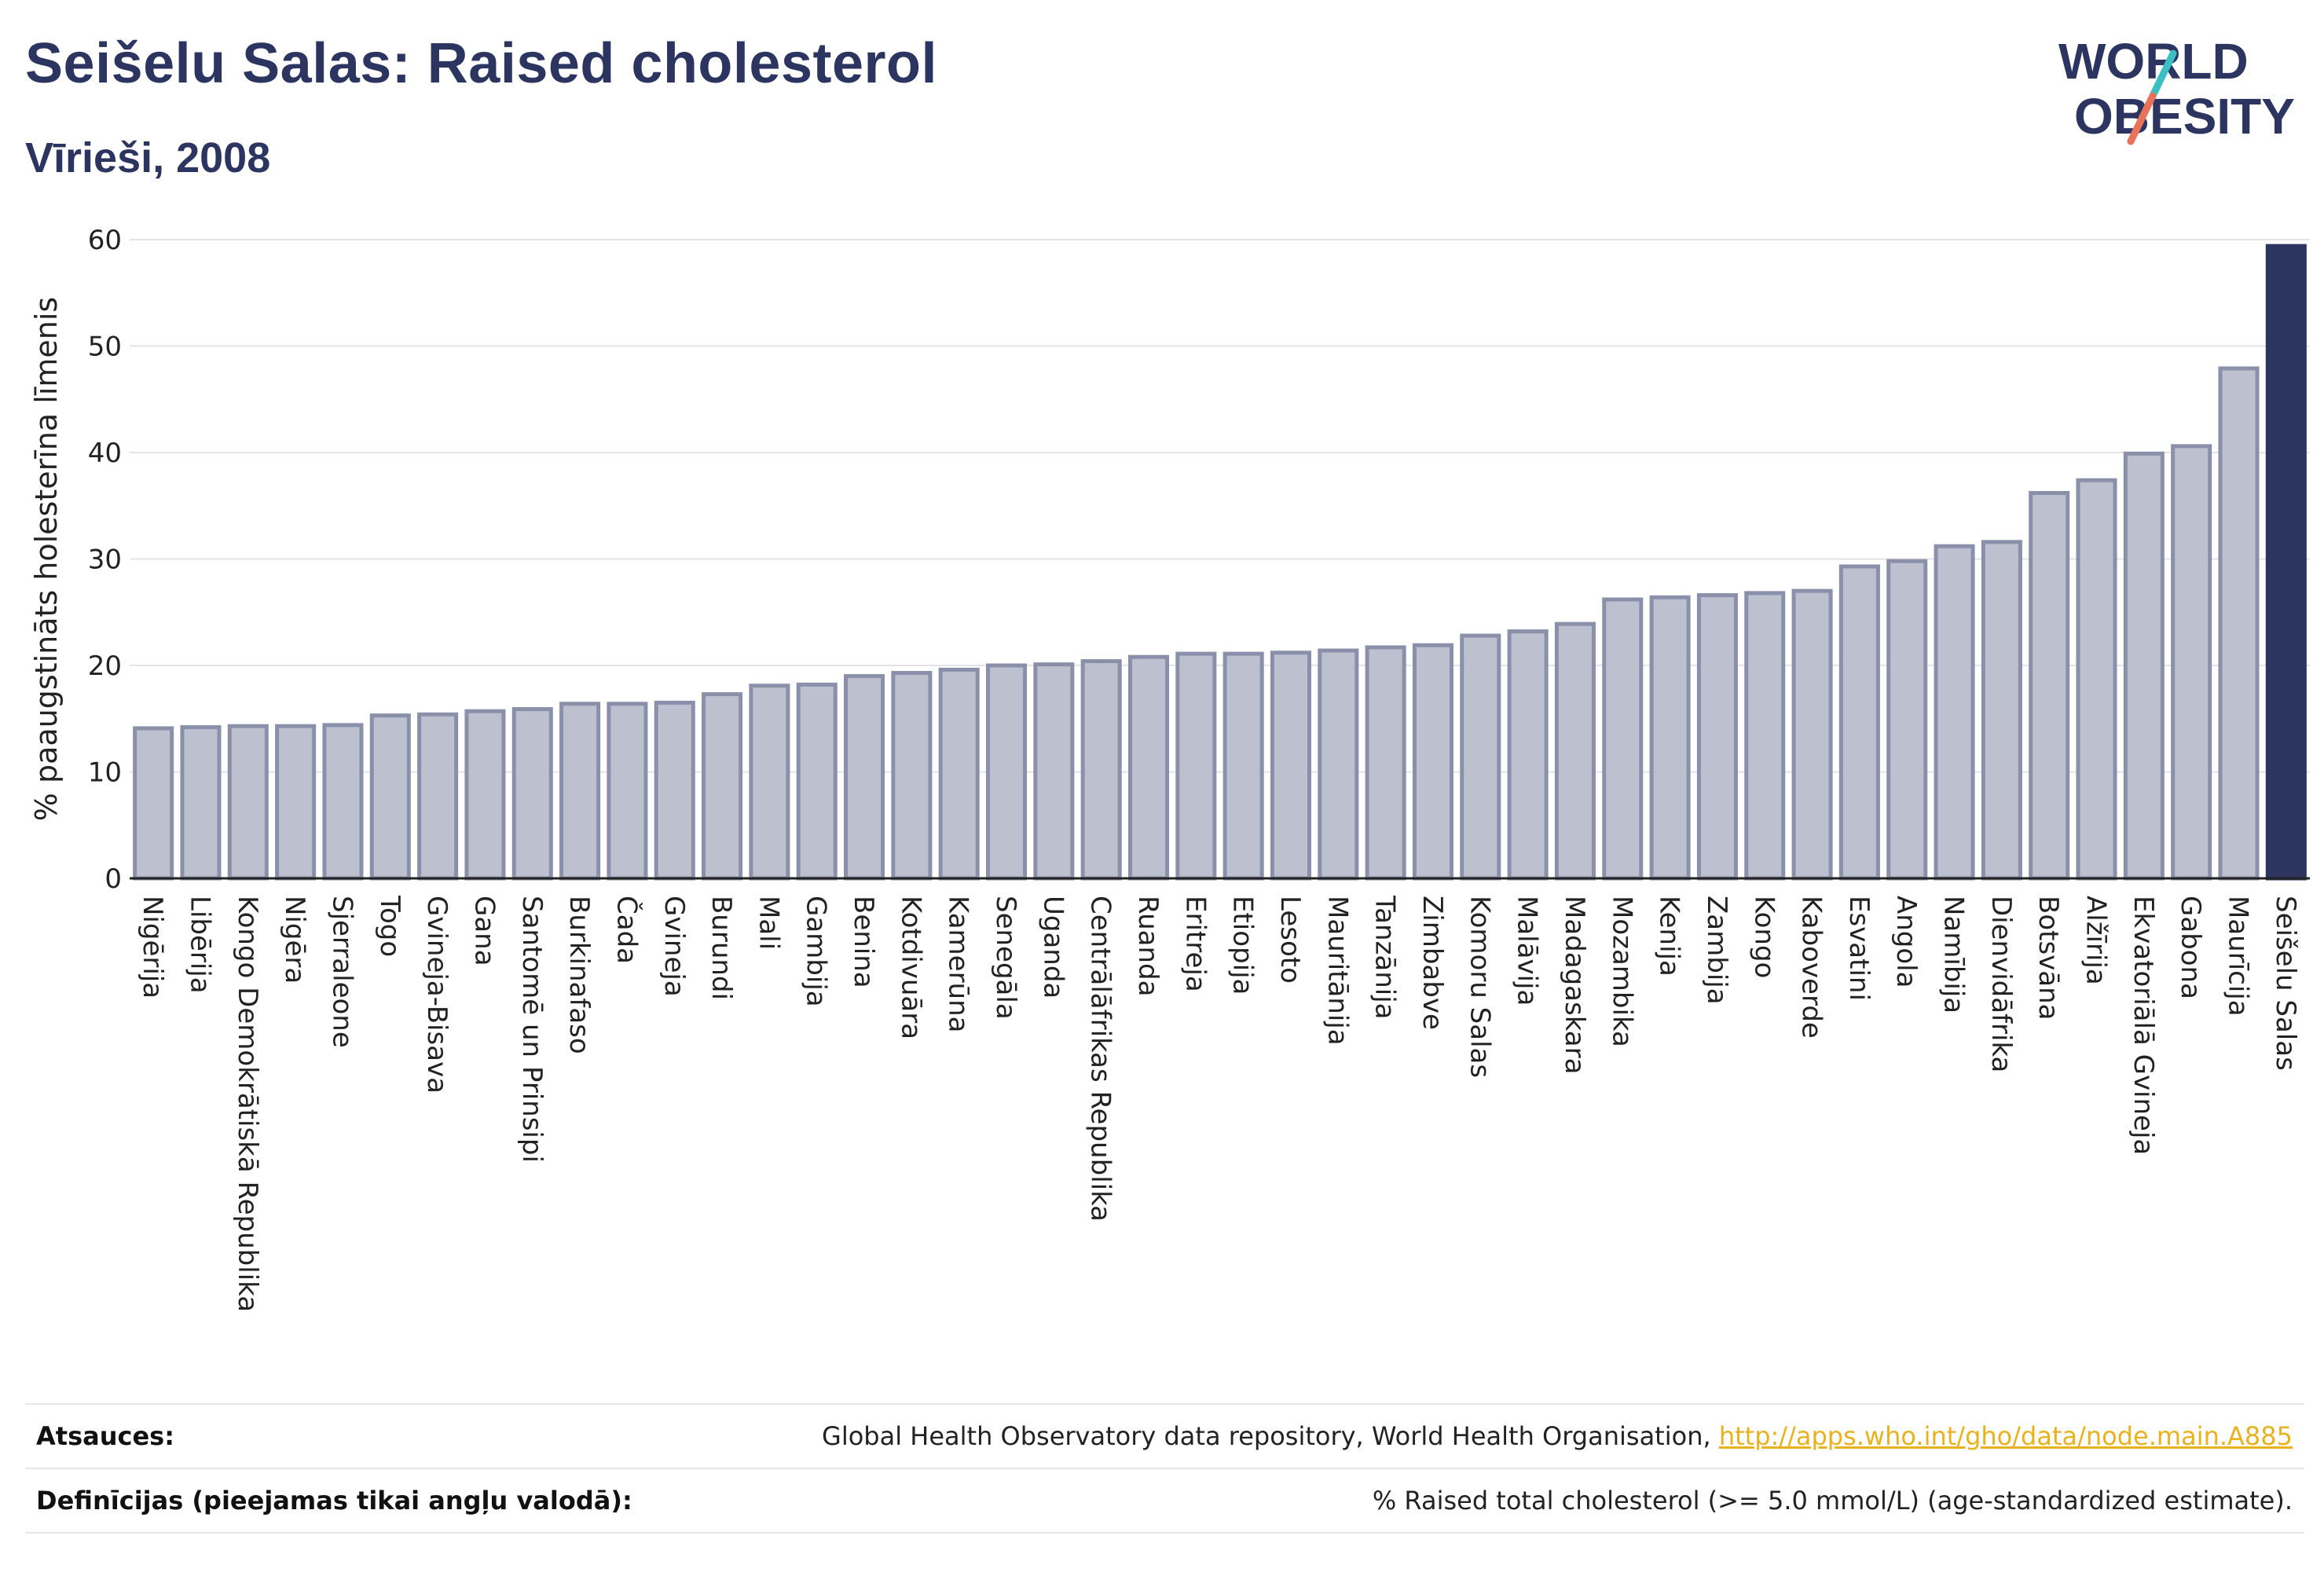 This screenshot has height=1576, width=2324. Describe the element at coordinates (2163, 74) in the screenshot. I see `logo-slash-top` at that location.